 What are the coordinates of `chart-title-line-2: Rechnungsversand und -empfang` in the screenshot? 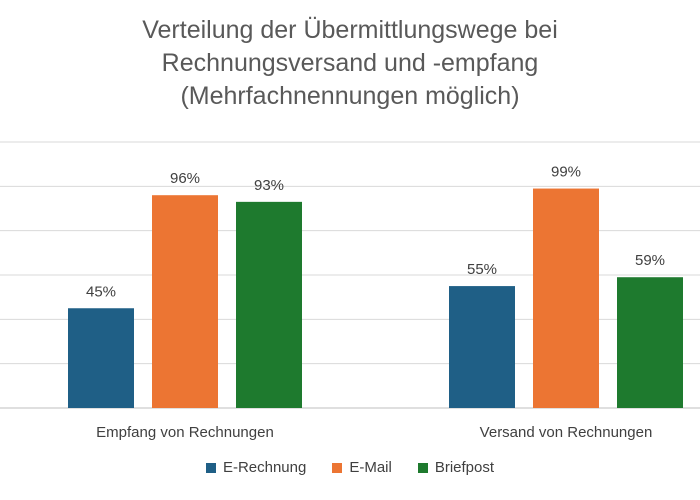 It's located at (350, 63).